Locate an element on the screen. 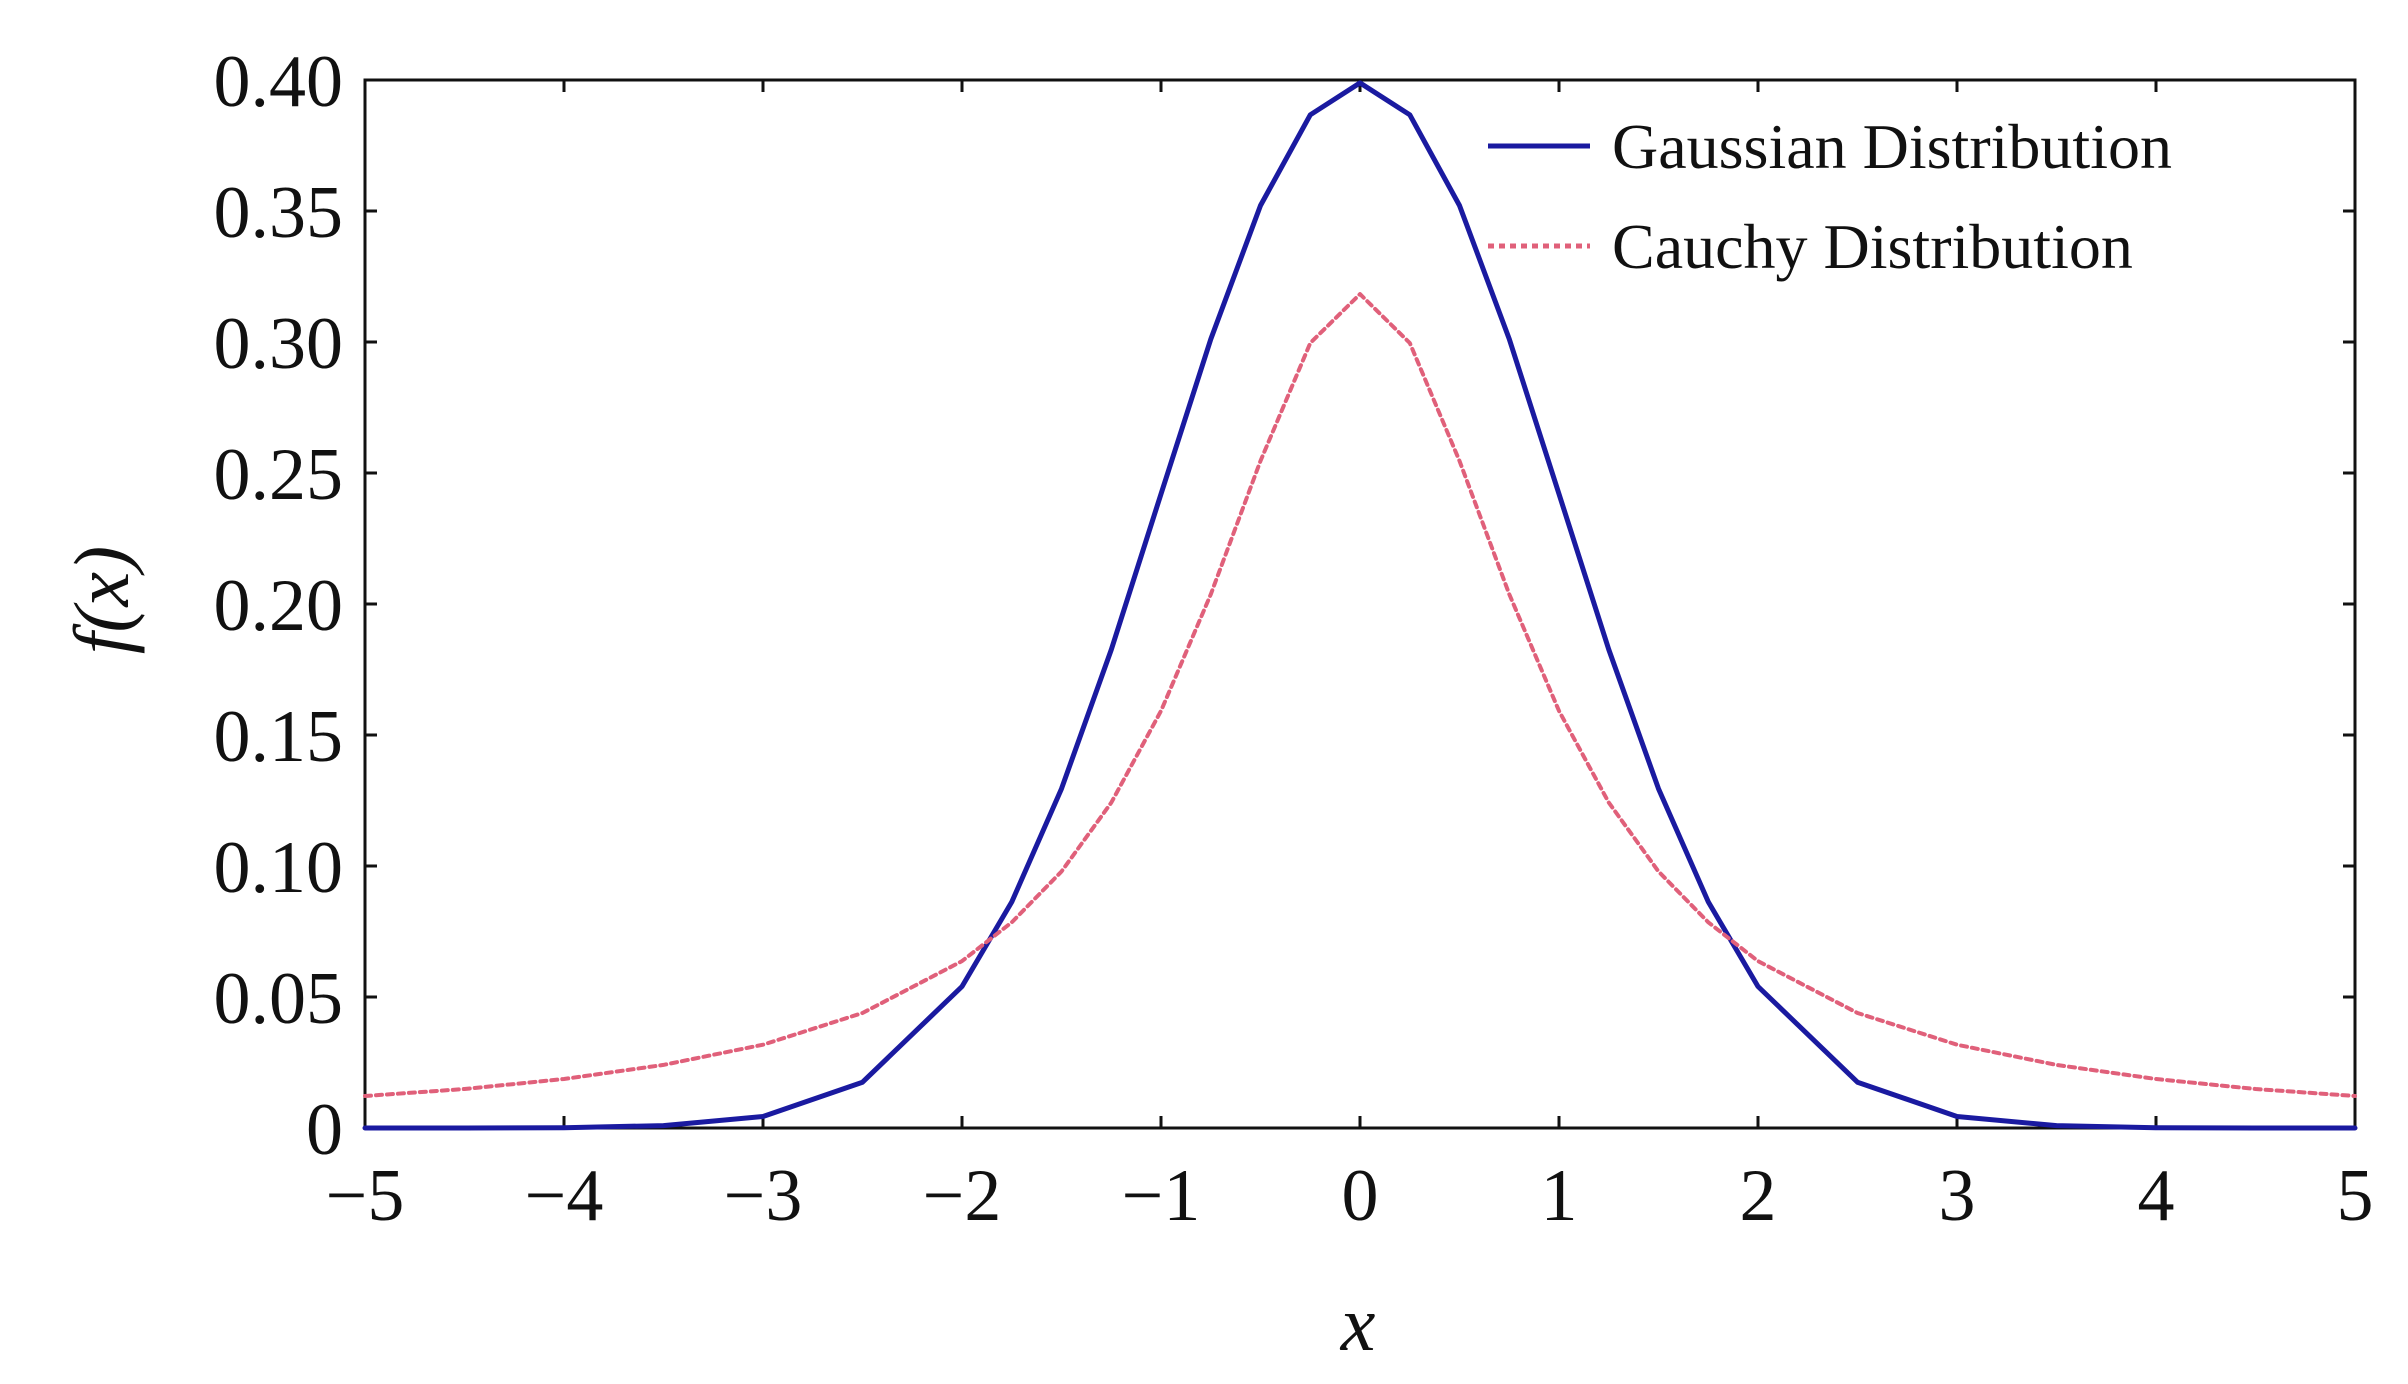 Image resolution: width=2408 pixels, height=1384 pixels. x-tick-labels: −5 −4 −3 −2 −1 0 1 2 3 4 5 is located at coordinates (1350, 1196).